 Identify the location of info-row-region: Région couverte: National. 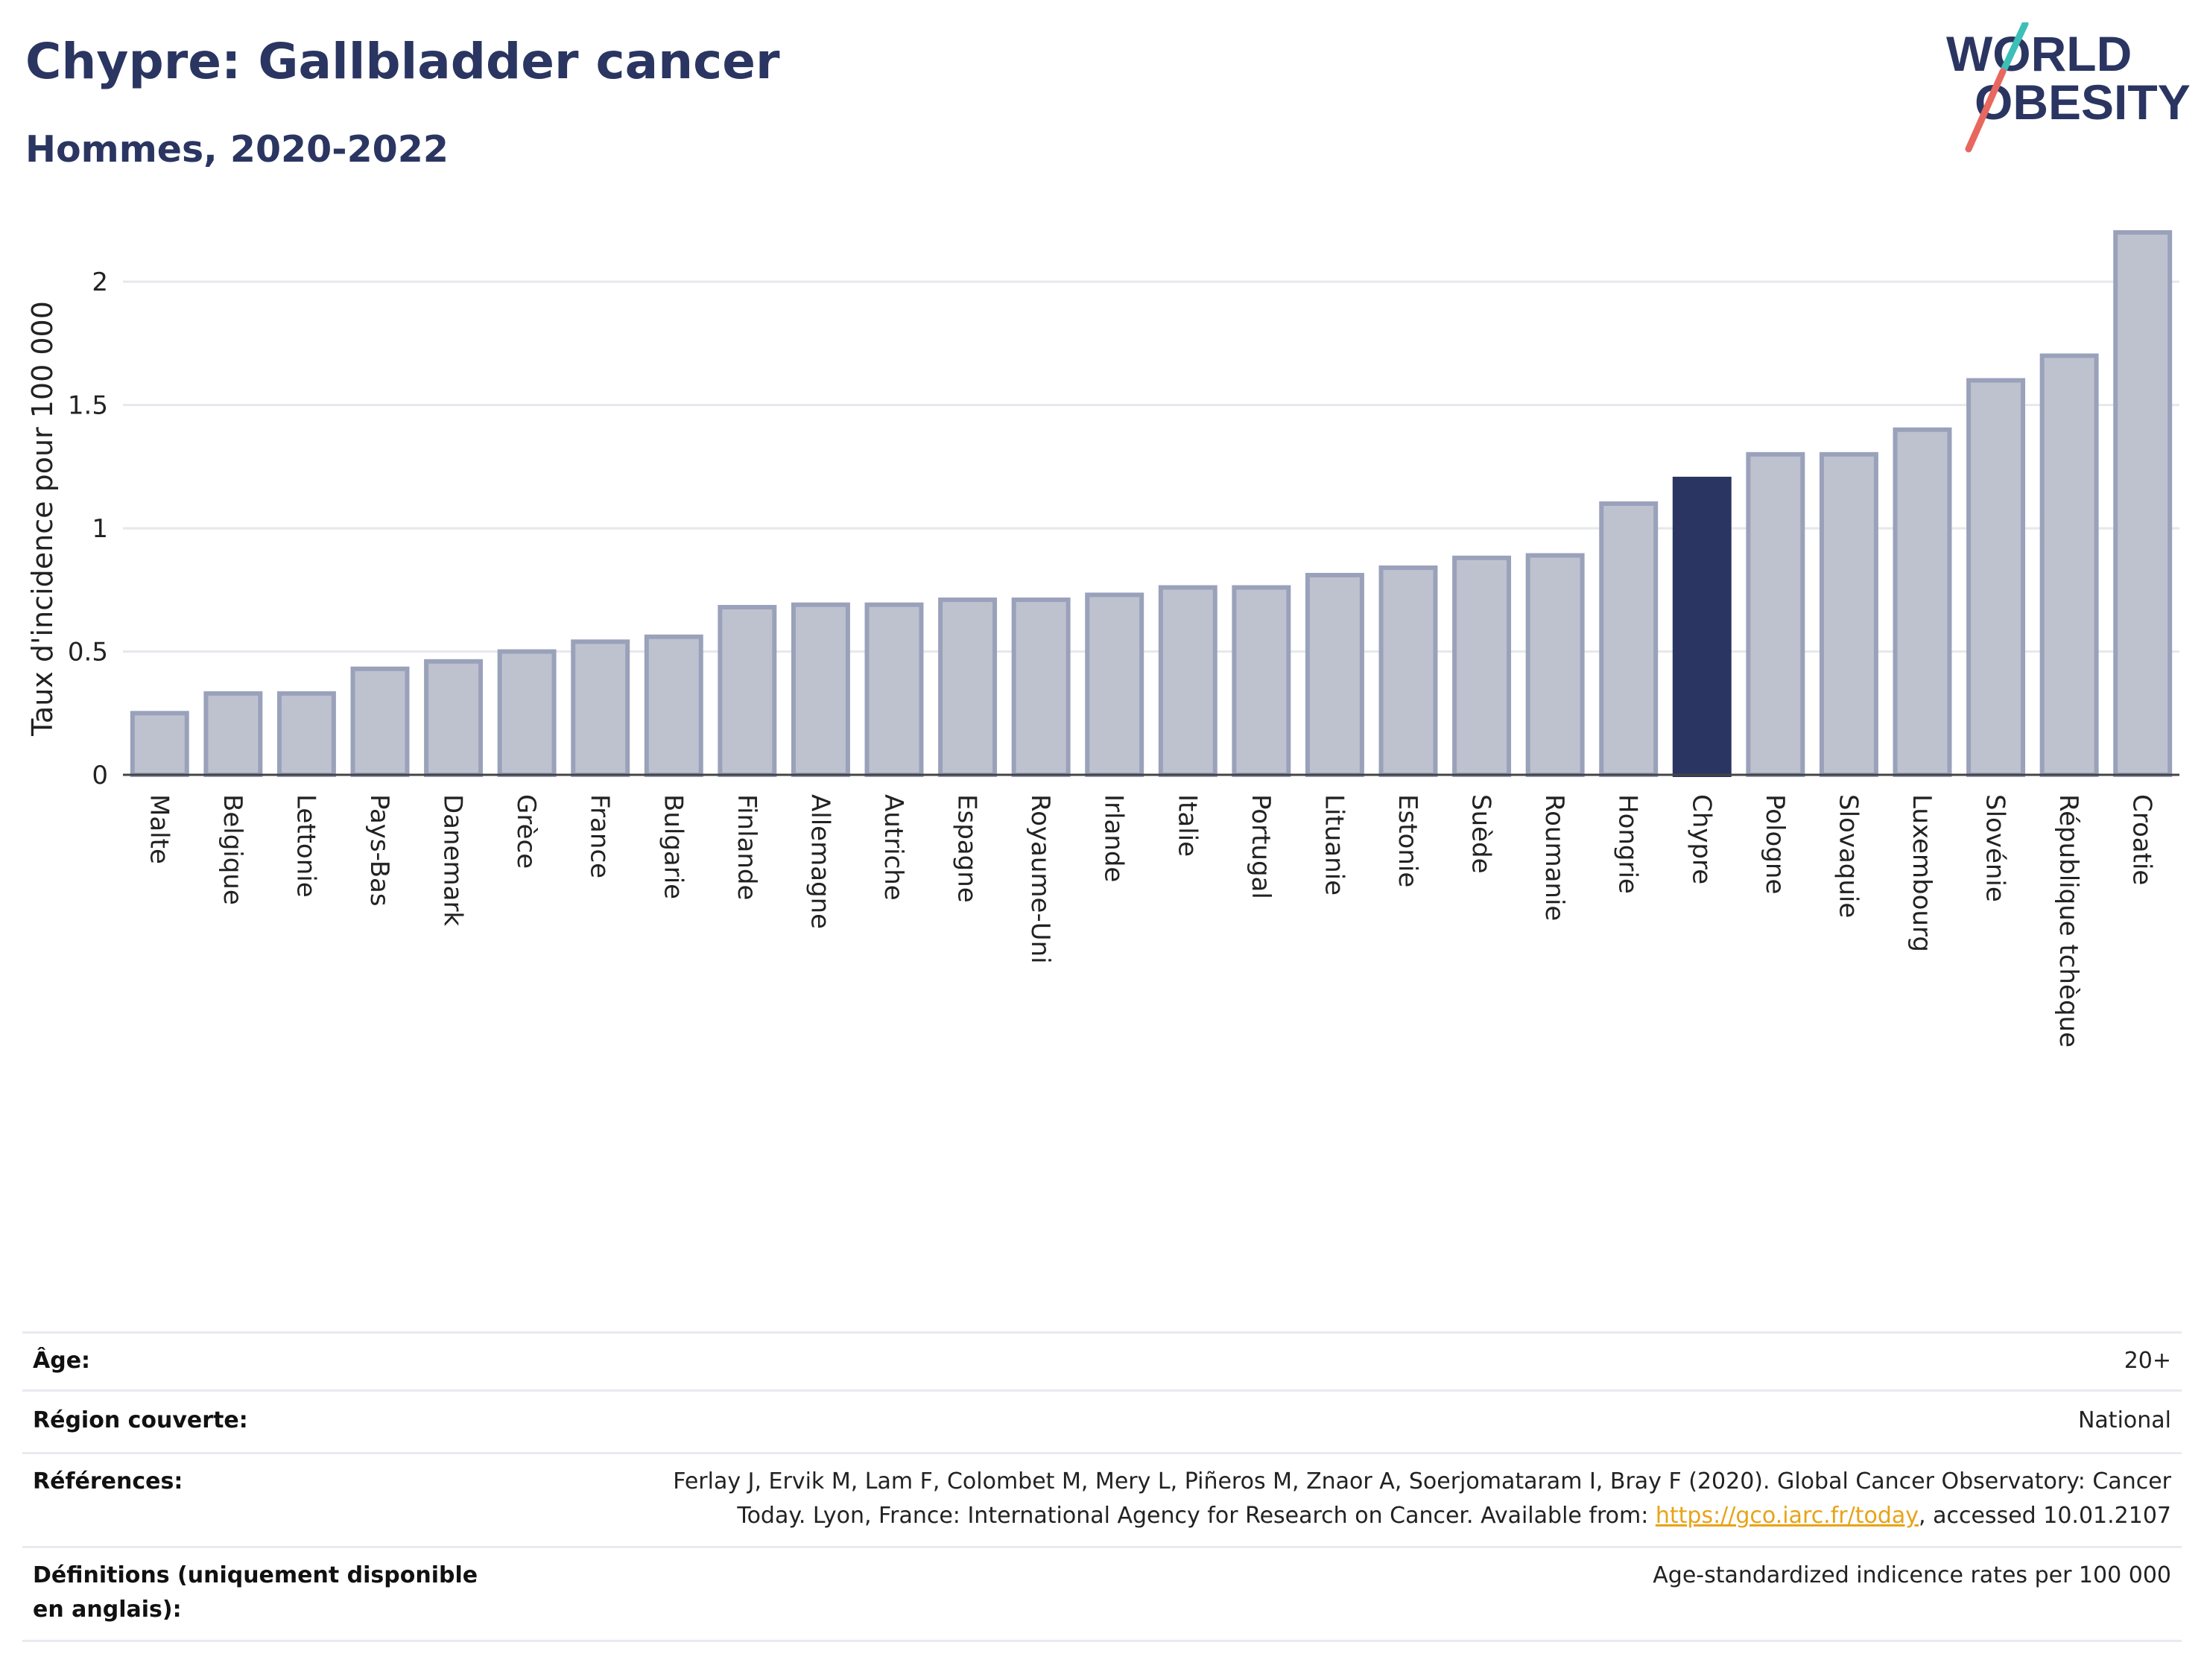
(1102, 1421).